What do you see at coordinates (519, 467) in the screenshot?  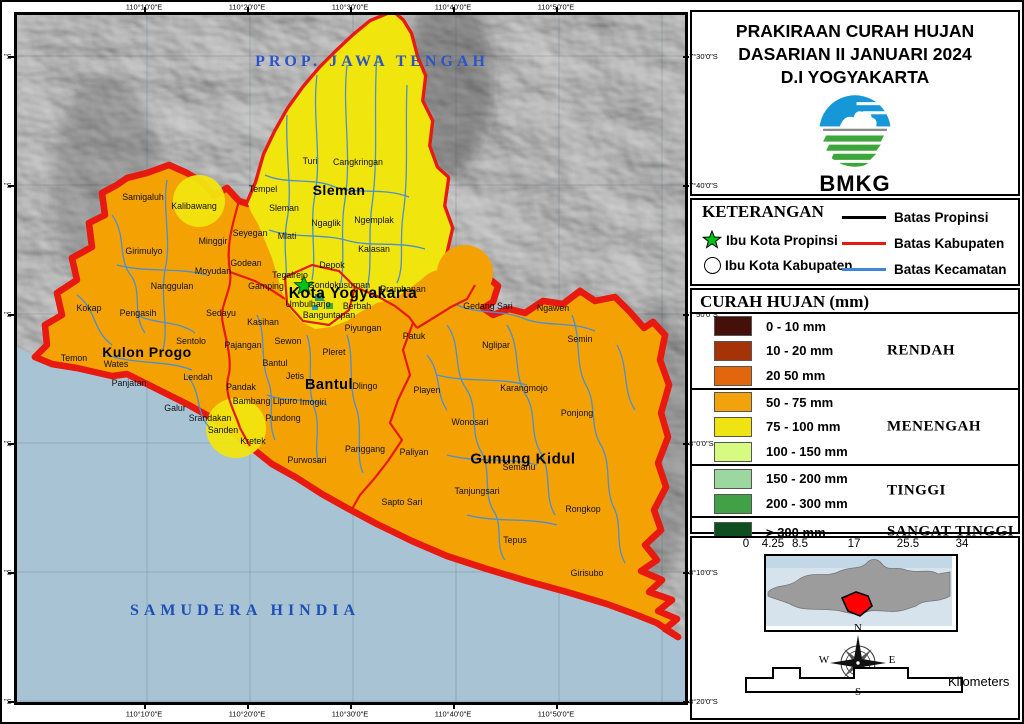 I see `district-label: Semanu` at bounding box center [519, 467].